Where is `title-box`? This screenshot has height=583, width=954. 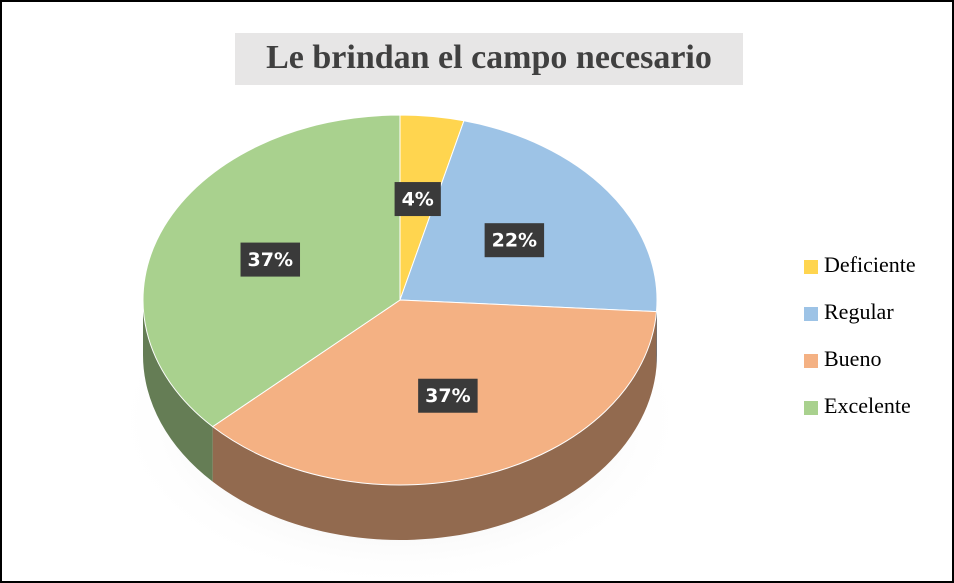 title-box is located at coordinates (489, 59).